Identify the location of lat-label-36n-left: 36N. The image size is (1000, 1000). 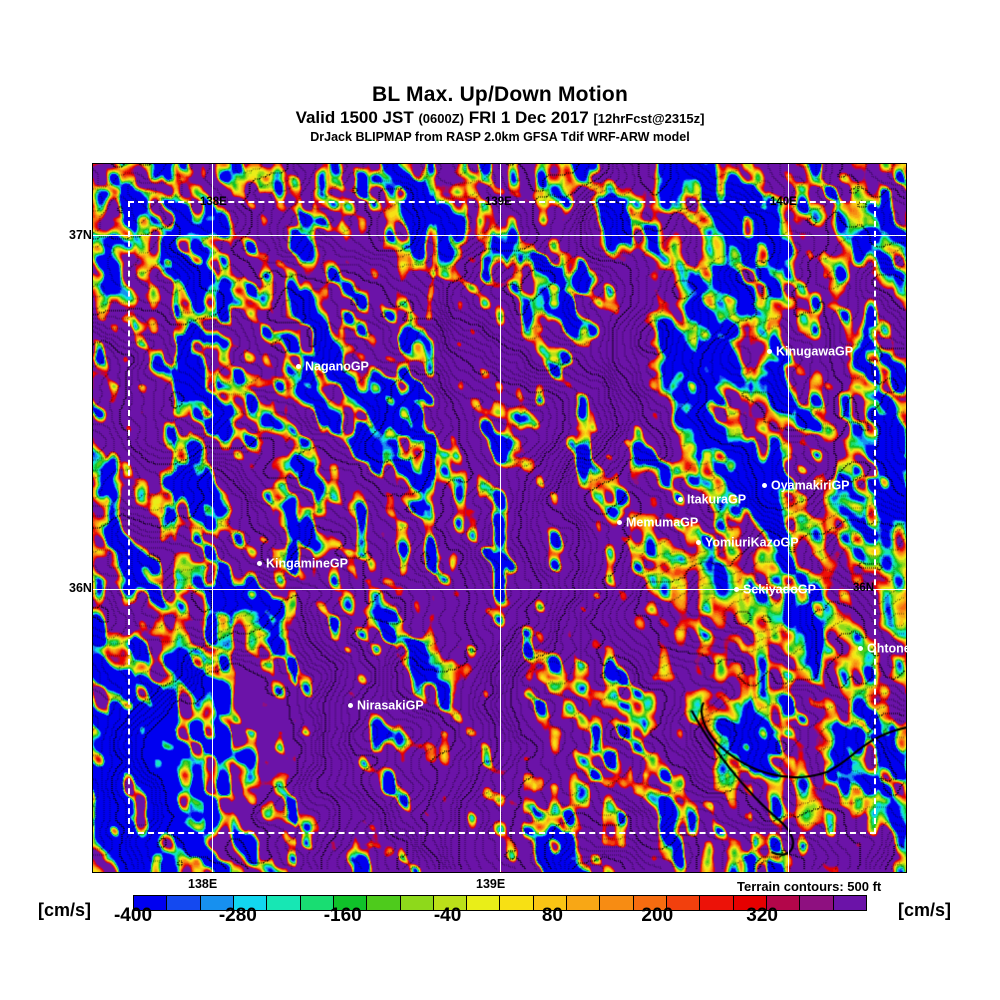
(80, 588).